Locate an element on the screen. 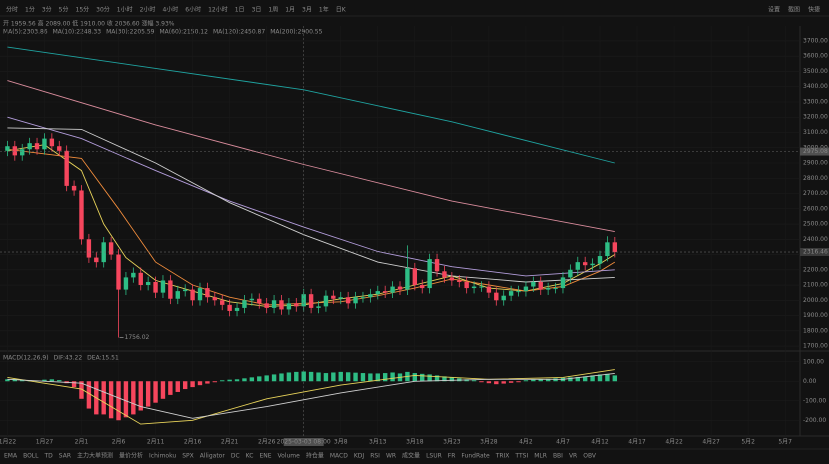 The height and width of the screenshot is (464, 829). timeframe-button: 1月 is located at coordinates (290, 10).